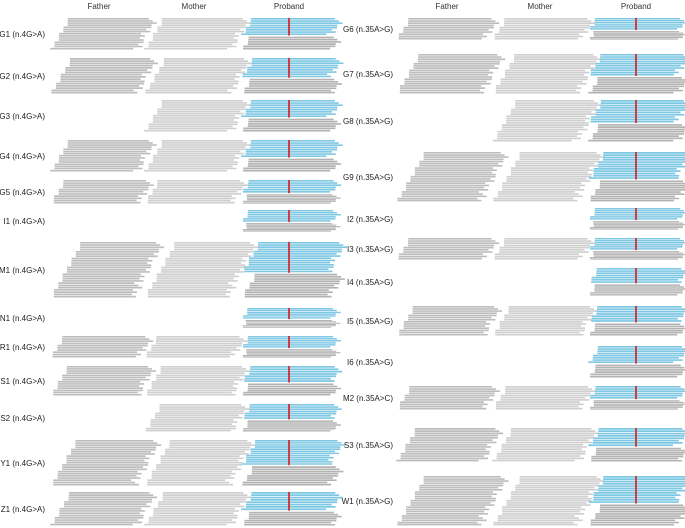 The height and width of the screenshot is (528, 685). I want to click on sample-row: G4 (n.4G>A), so click(171, 156).